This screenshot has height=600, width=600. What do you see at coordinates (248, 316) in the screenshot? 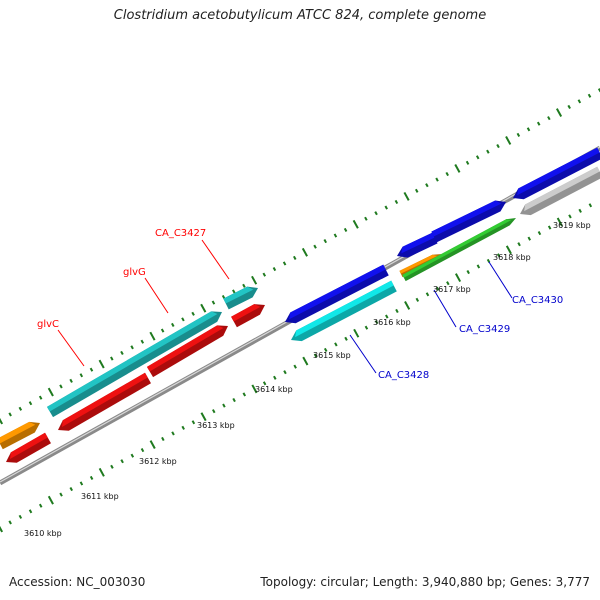
I see `gene-red-small` at bounding box center [248, 316].